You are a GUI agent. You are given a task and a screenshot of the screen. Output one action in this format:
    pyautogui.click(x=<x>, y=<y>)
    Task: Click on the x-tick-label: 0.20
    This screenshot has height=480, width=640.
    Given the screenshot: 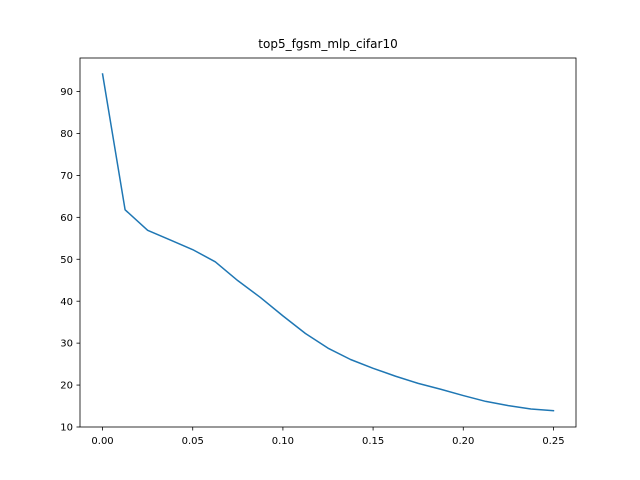 What is the action you would take?
    pyautogui.click(x=463, y=441)
    